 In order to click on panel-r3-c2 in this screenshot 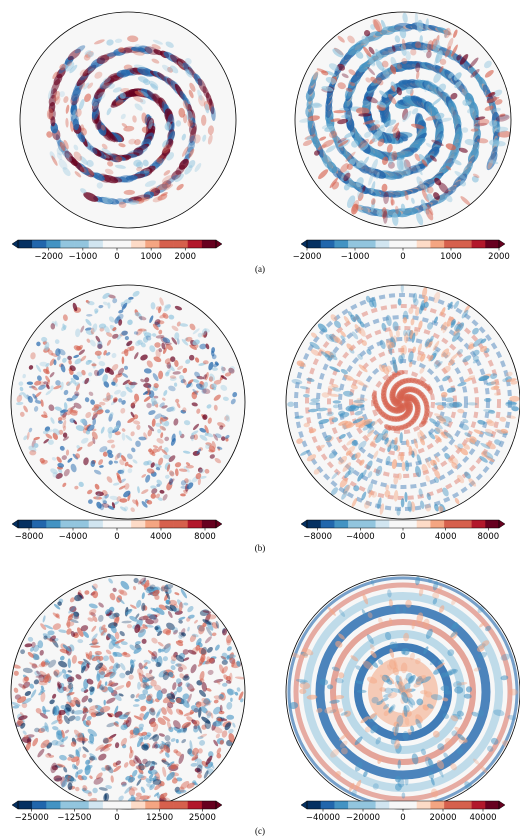, I will do `click(402, 692)`.